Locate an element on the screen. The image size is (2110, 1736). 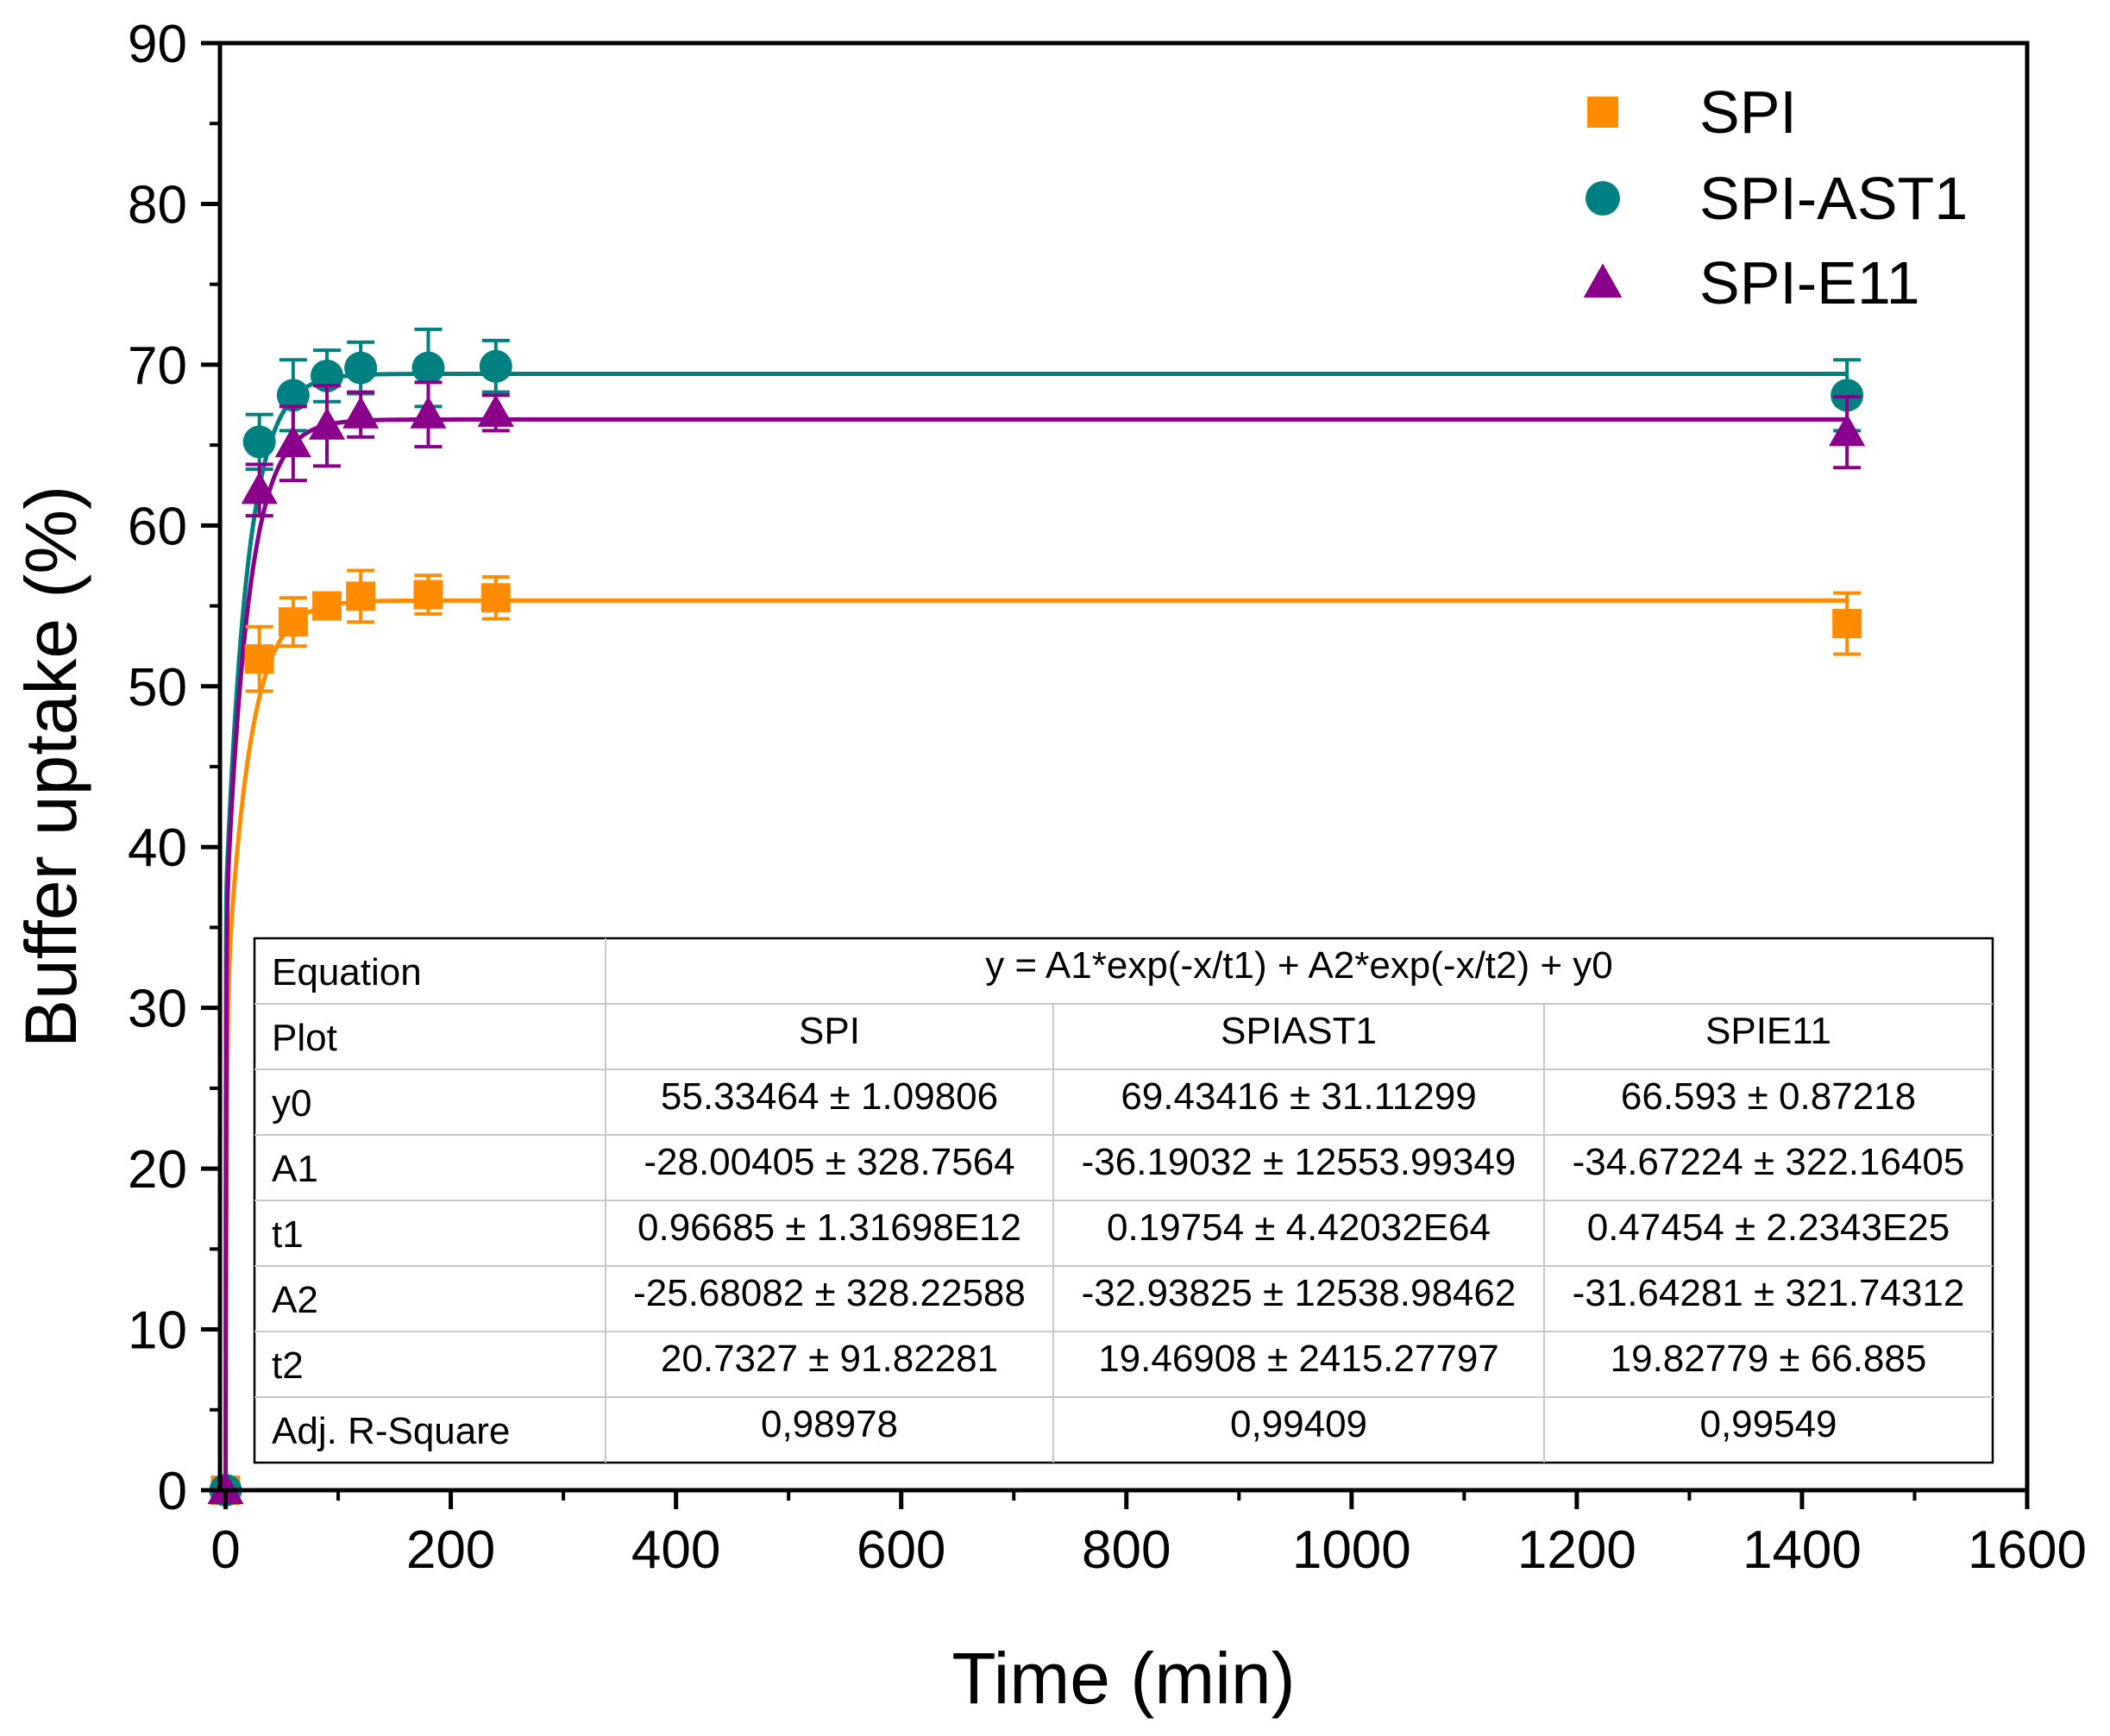
table-cell: 0.96685 ± 1.31698E12 is located at coordinates (829, 1227).